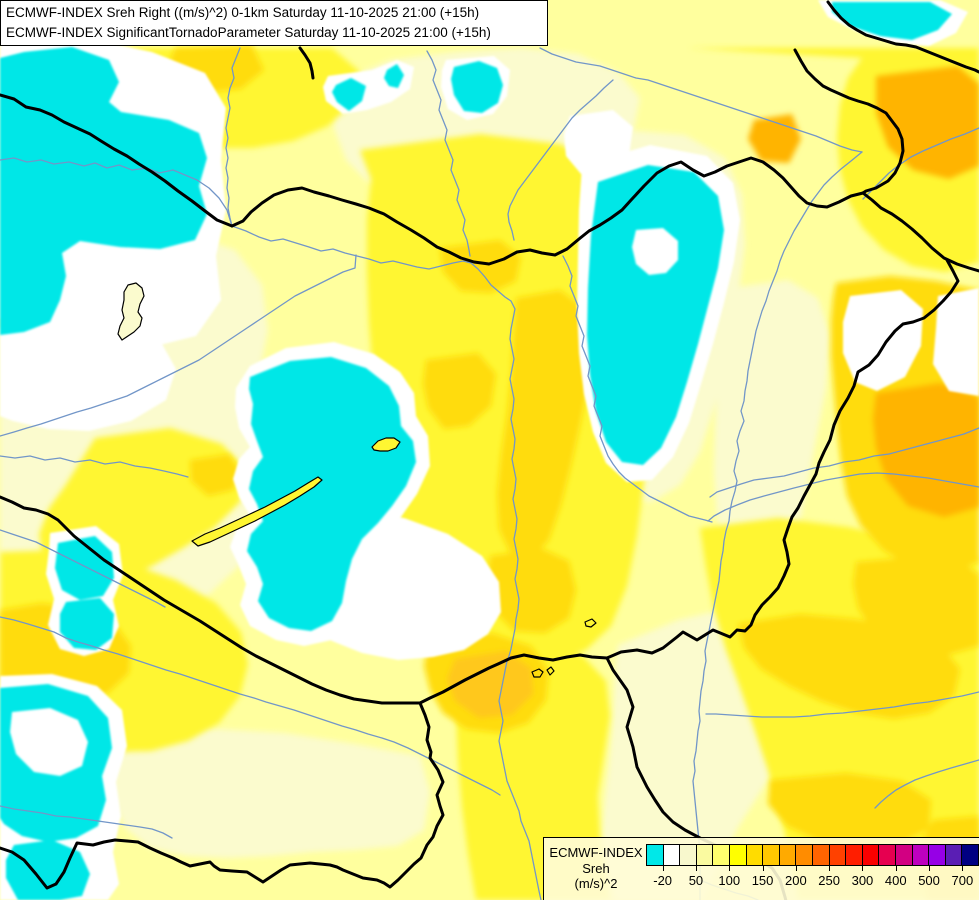 Image resolution: width=979 pixels, height=900 pixels. I want to click on legend-tick-label: 700, so click(962, 880).